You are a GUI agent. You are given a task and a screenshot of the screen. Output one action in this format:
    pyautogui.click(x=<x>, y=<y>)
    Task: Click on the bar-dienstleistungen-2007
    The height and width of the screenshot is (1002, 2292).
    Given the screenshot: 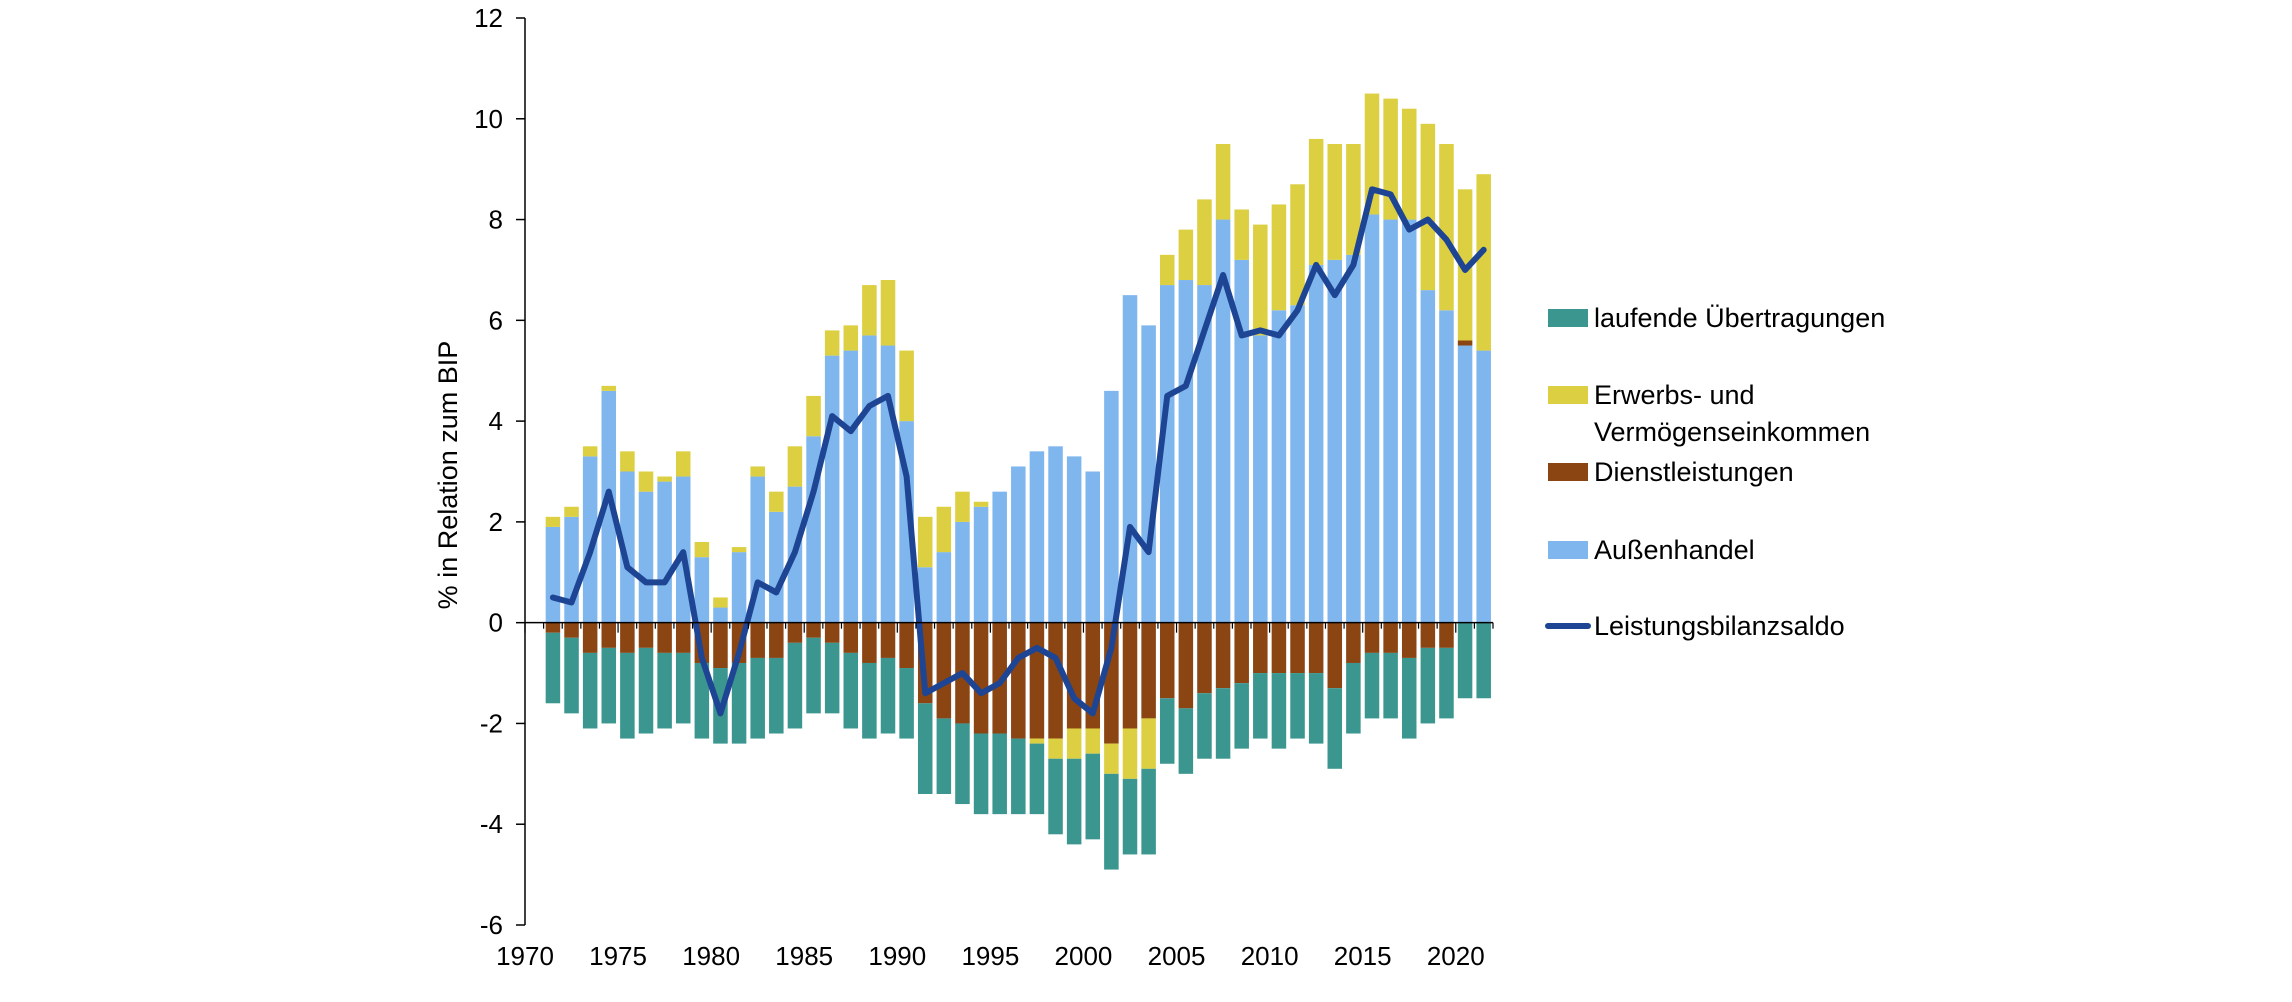 What is the action you would take?
    pyautogui.click(x=1223, y=655)
    